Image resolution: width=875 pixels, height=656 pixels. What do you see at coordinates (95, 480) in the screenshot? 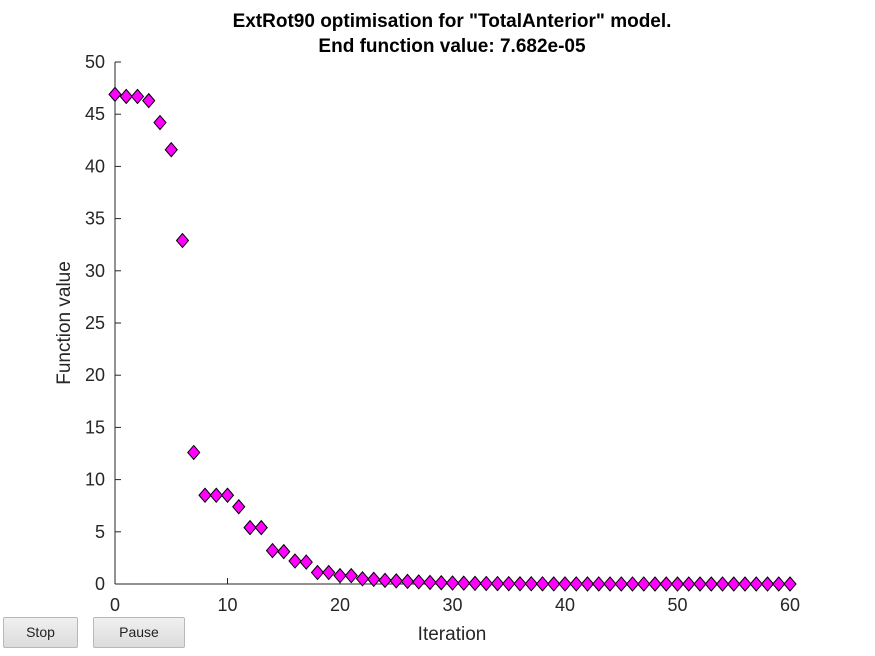
I see `y-tick-label: 10` at bounding box center [95, 480].